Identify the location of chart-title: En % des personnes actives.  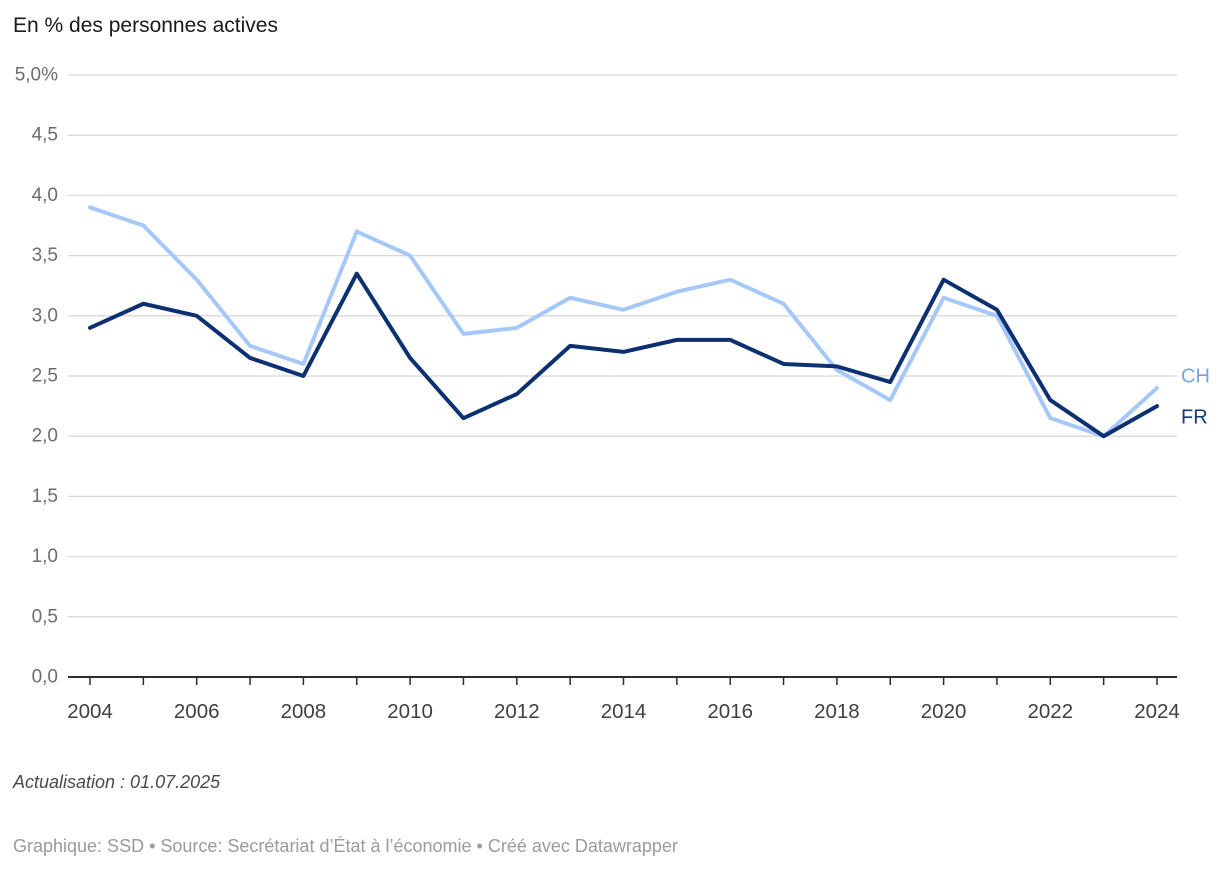
(145, 25).